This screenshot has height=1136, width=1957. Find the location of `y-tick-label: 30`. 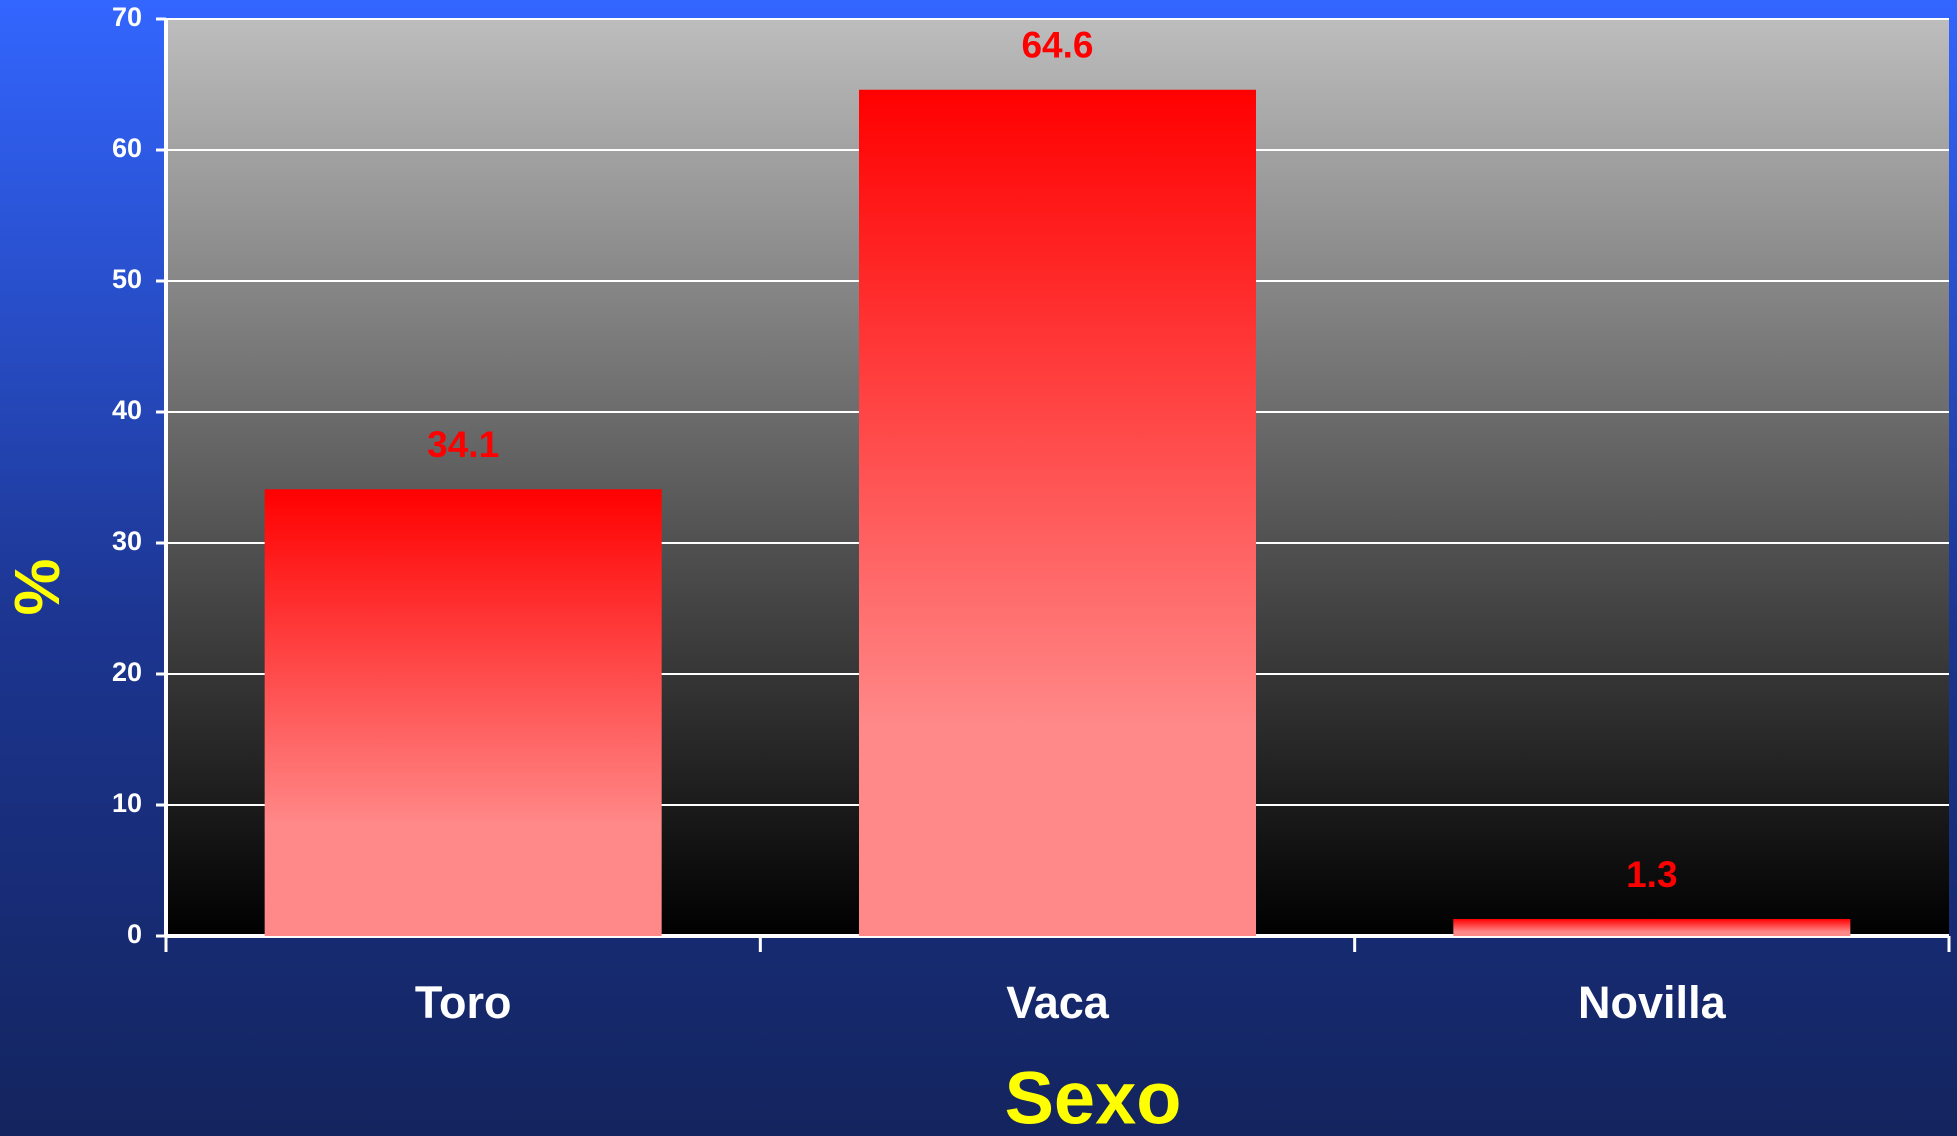

y-tick-label: 30 is located at coordinates (127, 541).